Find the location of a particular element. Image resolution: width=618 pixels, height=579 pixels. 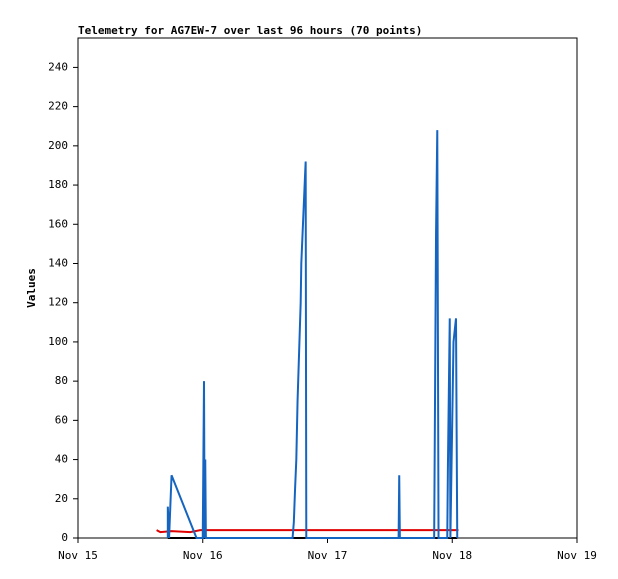

y-tick-label: 200 is located at coordinates (58, 145).